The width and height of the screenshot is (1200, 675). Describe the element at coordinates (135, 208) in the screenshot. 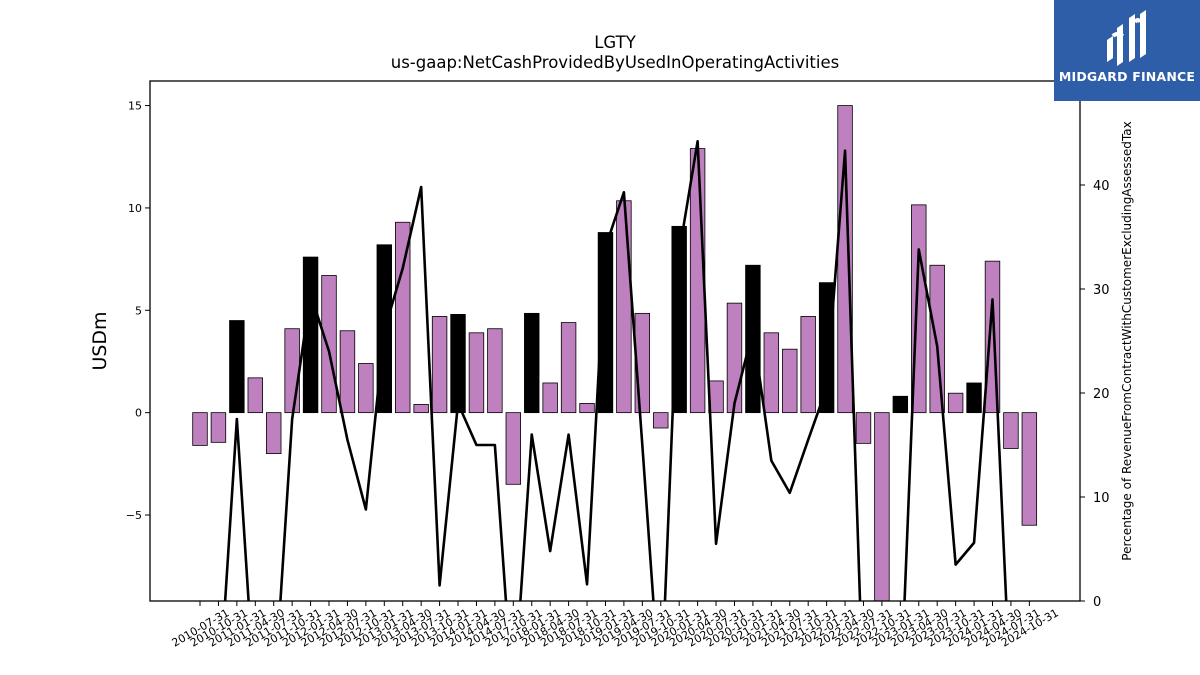

I see `y-tick-label: 10` at that location.